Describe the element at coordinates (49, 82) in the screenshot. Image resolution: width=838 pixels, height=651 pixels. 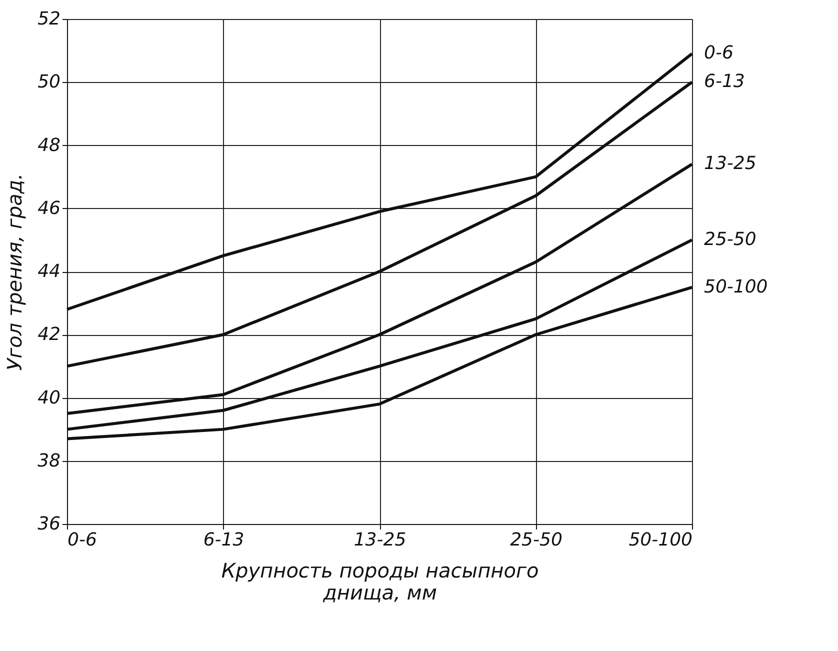
I see `y-tick-label: 50` at that location.